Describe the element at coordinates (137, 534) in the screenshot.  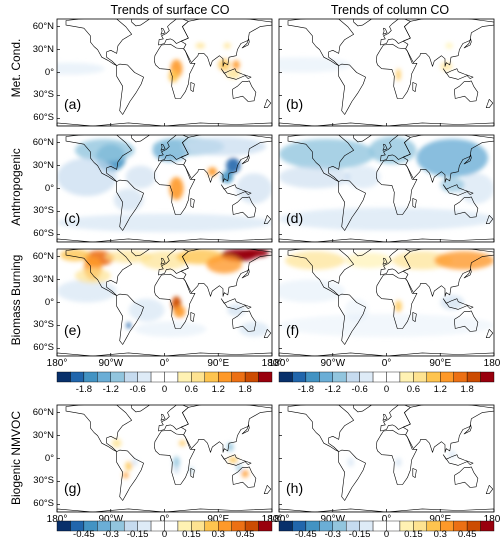
I see `colorbar-tick-label: -0.15` at that location.